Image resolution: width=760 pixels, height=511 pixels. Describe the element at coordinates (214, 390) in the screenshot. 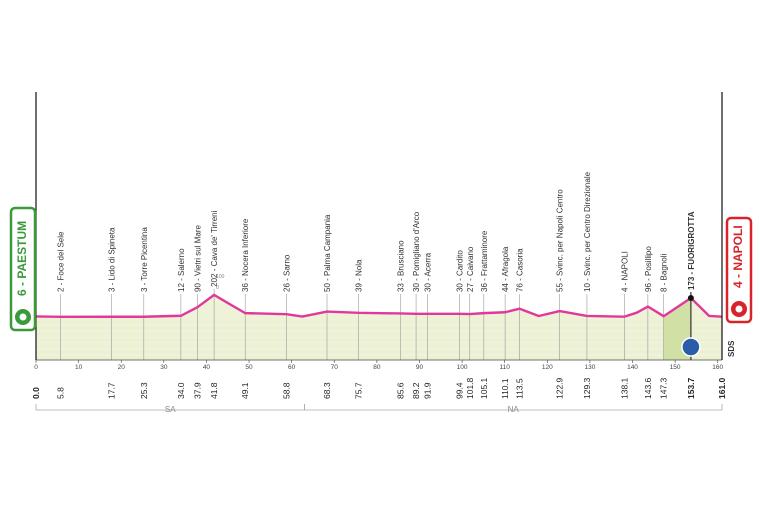

I see `km-label: 41.8` at that location.